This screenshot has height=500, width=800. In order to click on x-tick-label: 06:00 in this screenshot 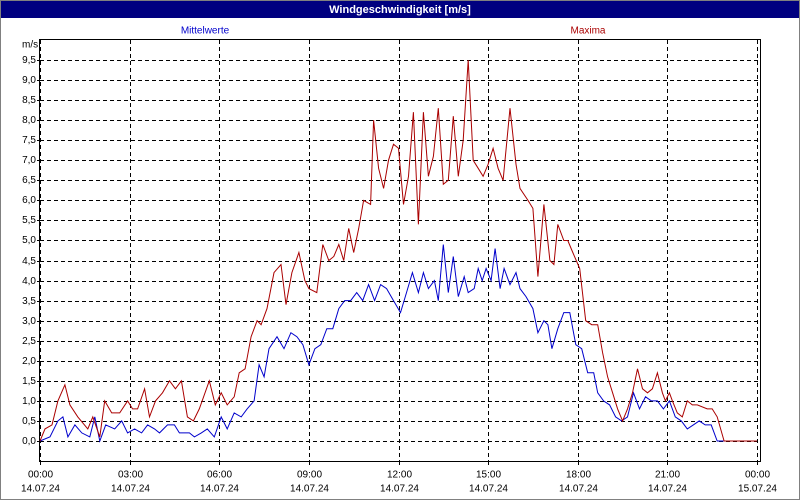, I will do `click(219, 475)`.